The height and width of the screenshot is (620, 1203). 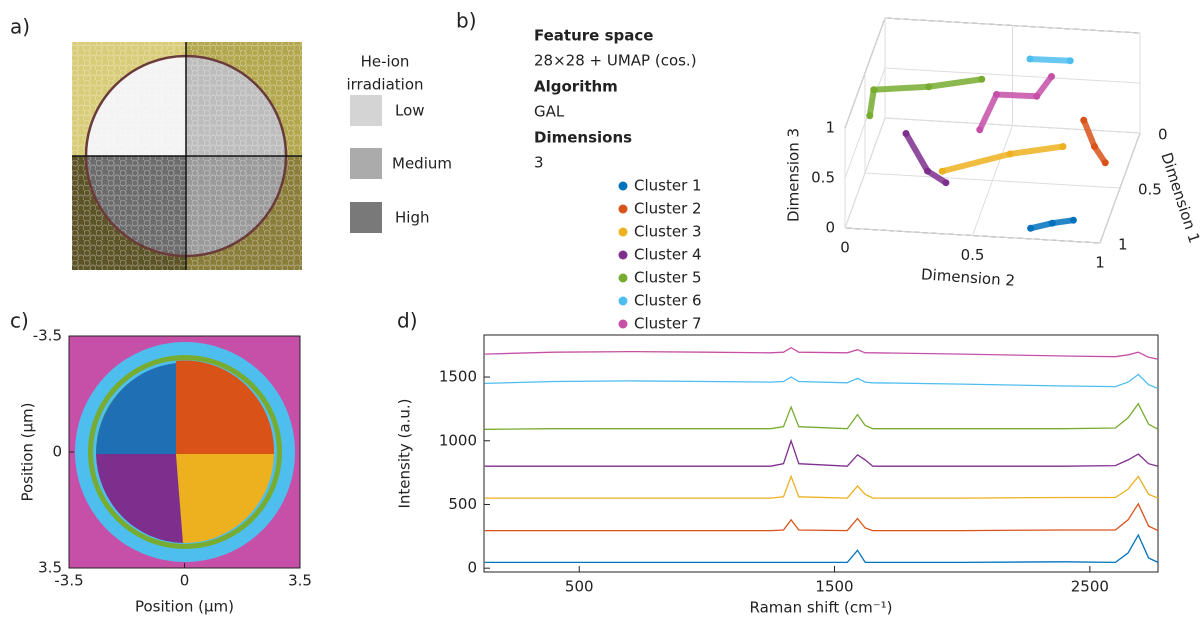 What do you see at coordinates (539, 163) in the screenshot?
I see `info-text: 3` at bounding box center [539, 163].